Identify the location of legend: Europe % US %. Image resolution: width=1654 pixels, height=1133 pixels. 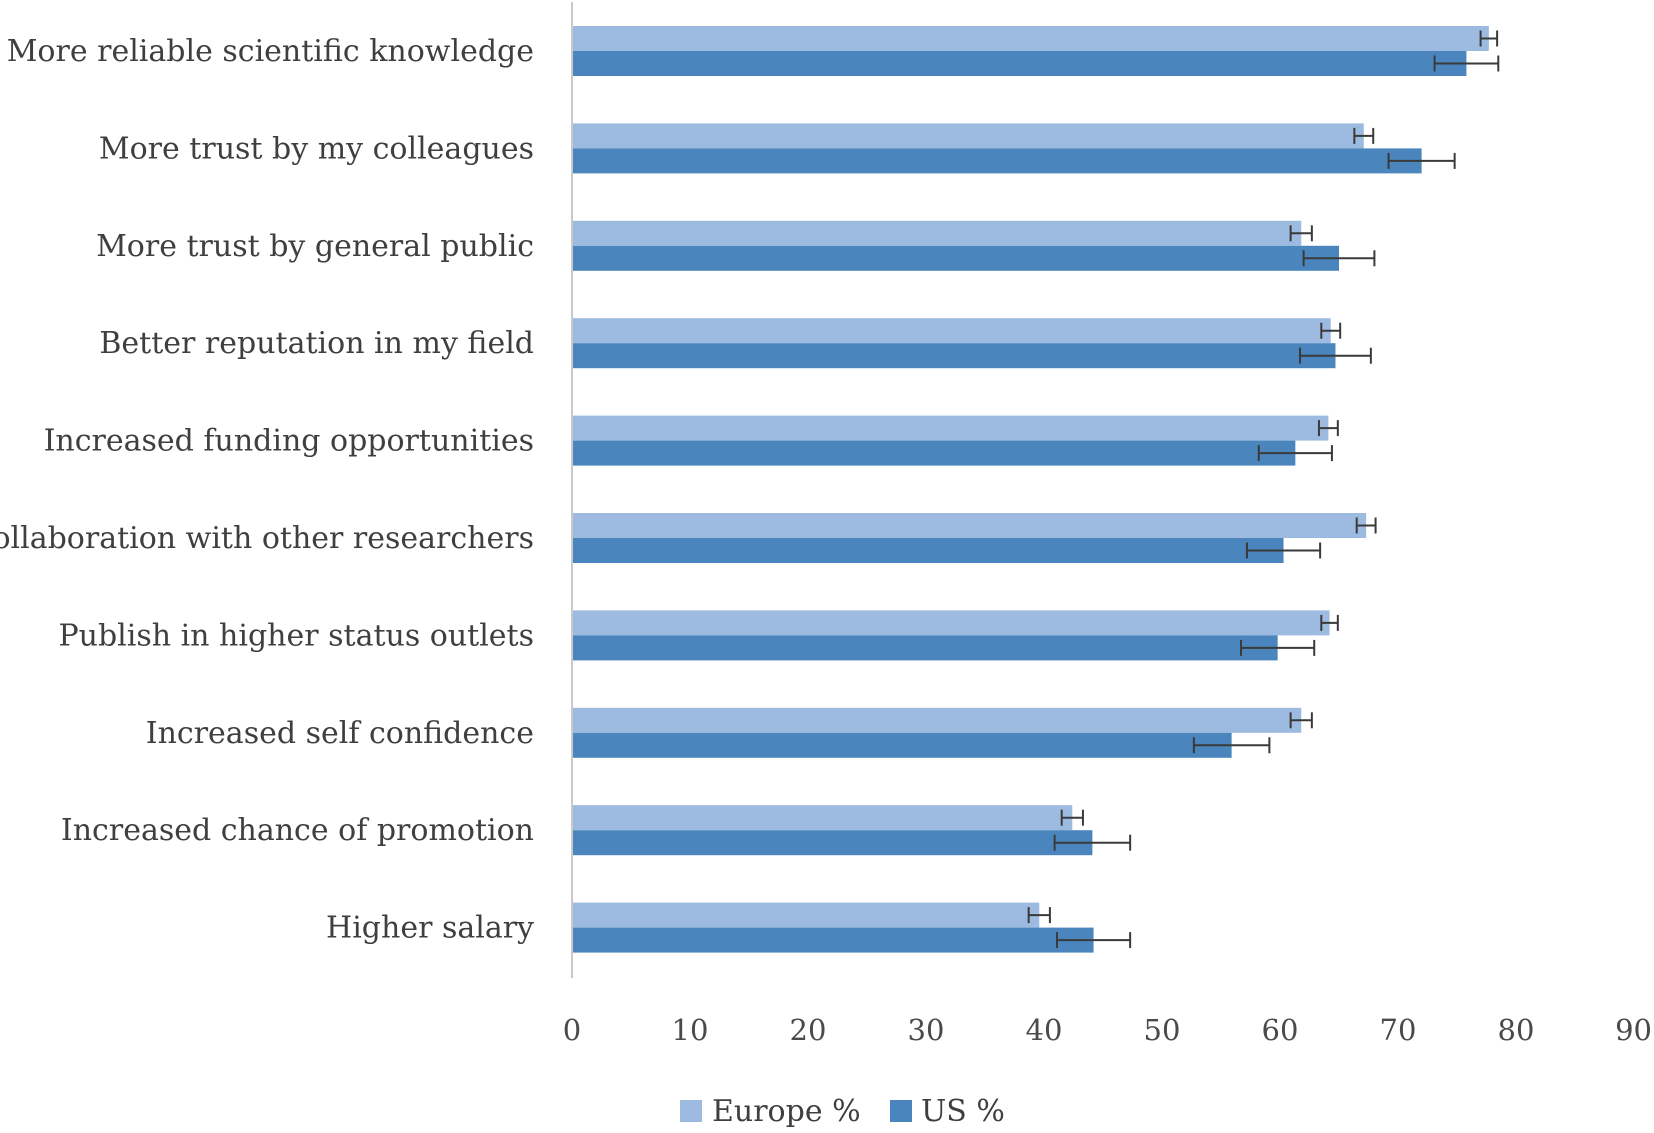
(842, 1111).